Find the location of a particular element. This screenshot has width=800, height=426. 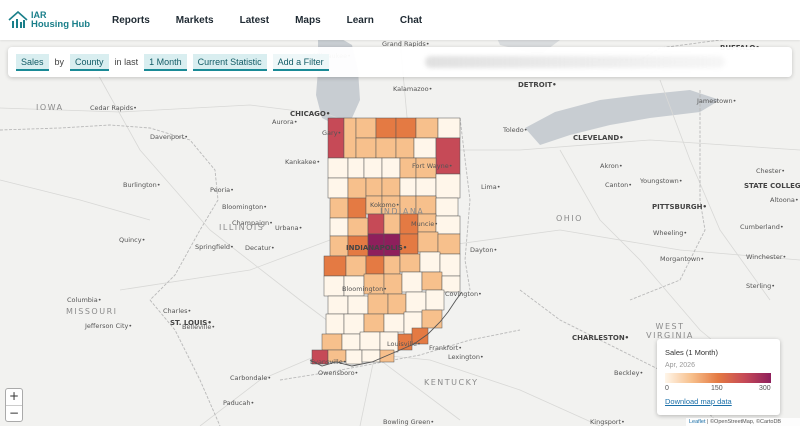

place-label: Kankakee• is located at coordinates (303, 162).